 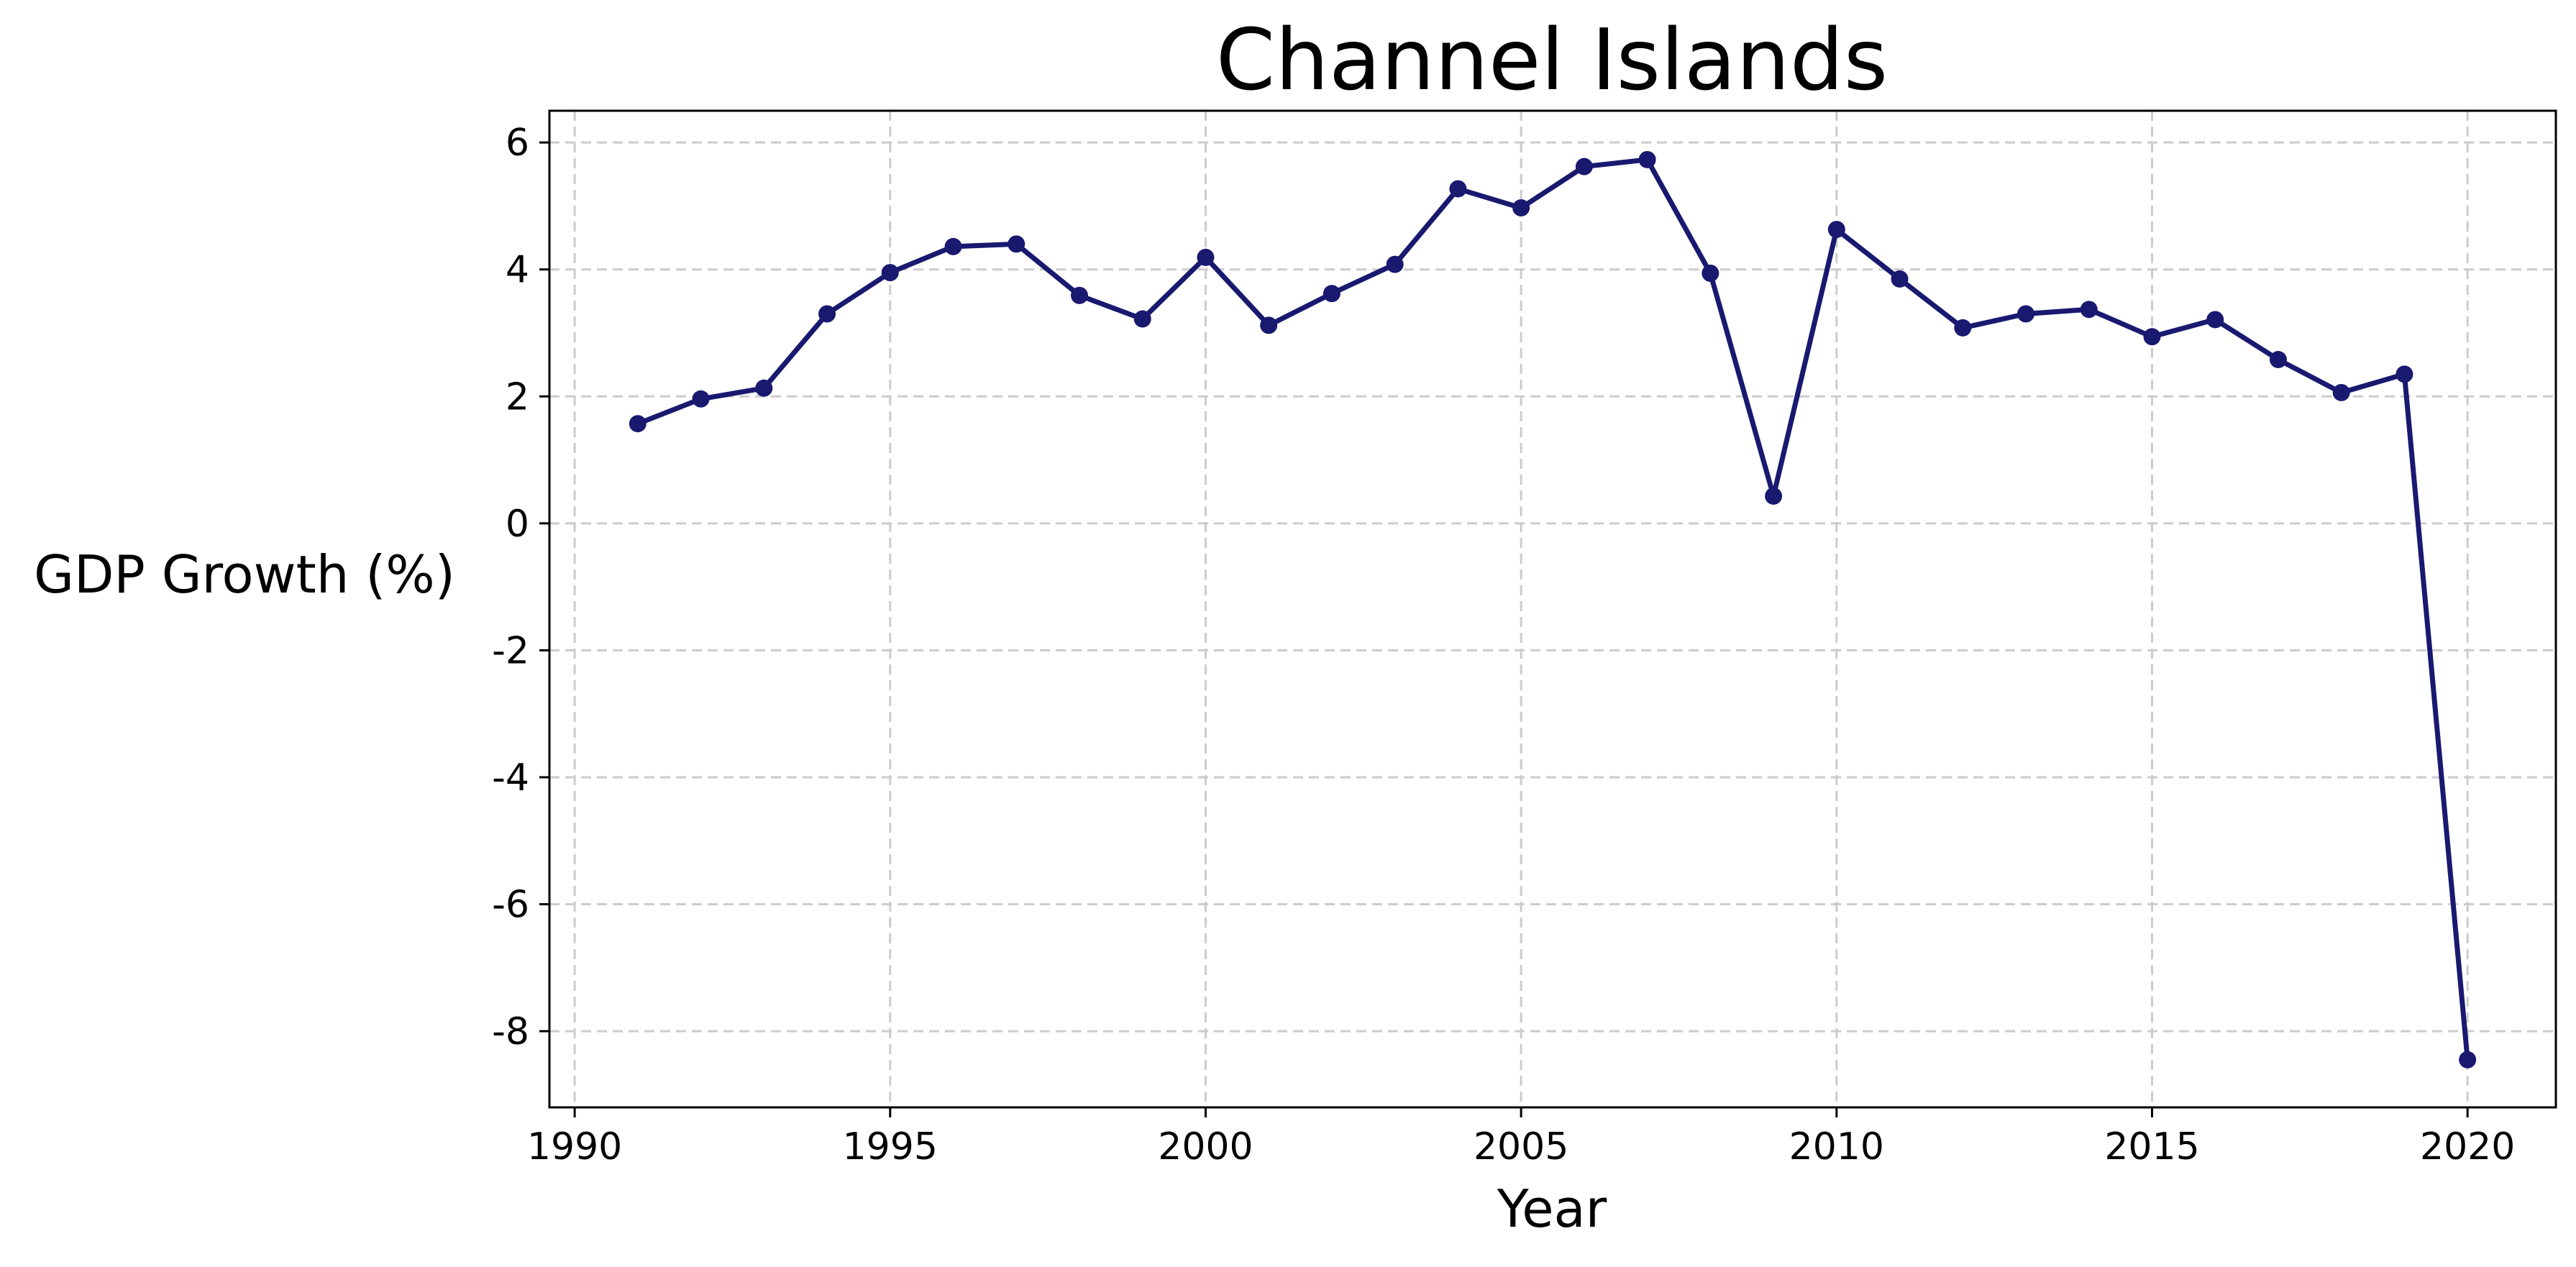 I want to click on x-tick-label: 2010, so click(x=1836, y=1146).